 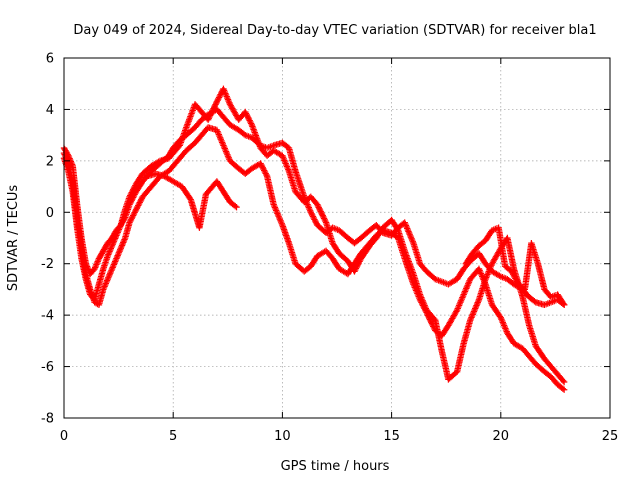 What do you see at coordinates (47, 264) in the screenshot?
I see `y-tick-label: -2` at bounding box center [47, 264].